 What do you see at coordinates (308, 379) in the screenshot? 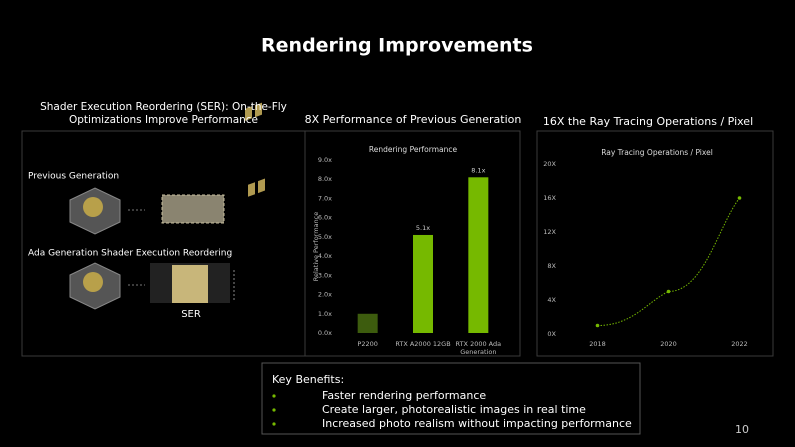
I see `benefits-heading: Key Benefits:` at bounding box center [308, 379].